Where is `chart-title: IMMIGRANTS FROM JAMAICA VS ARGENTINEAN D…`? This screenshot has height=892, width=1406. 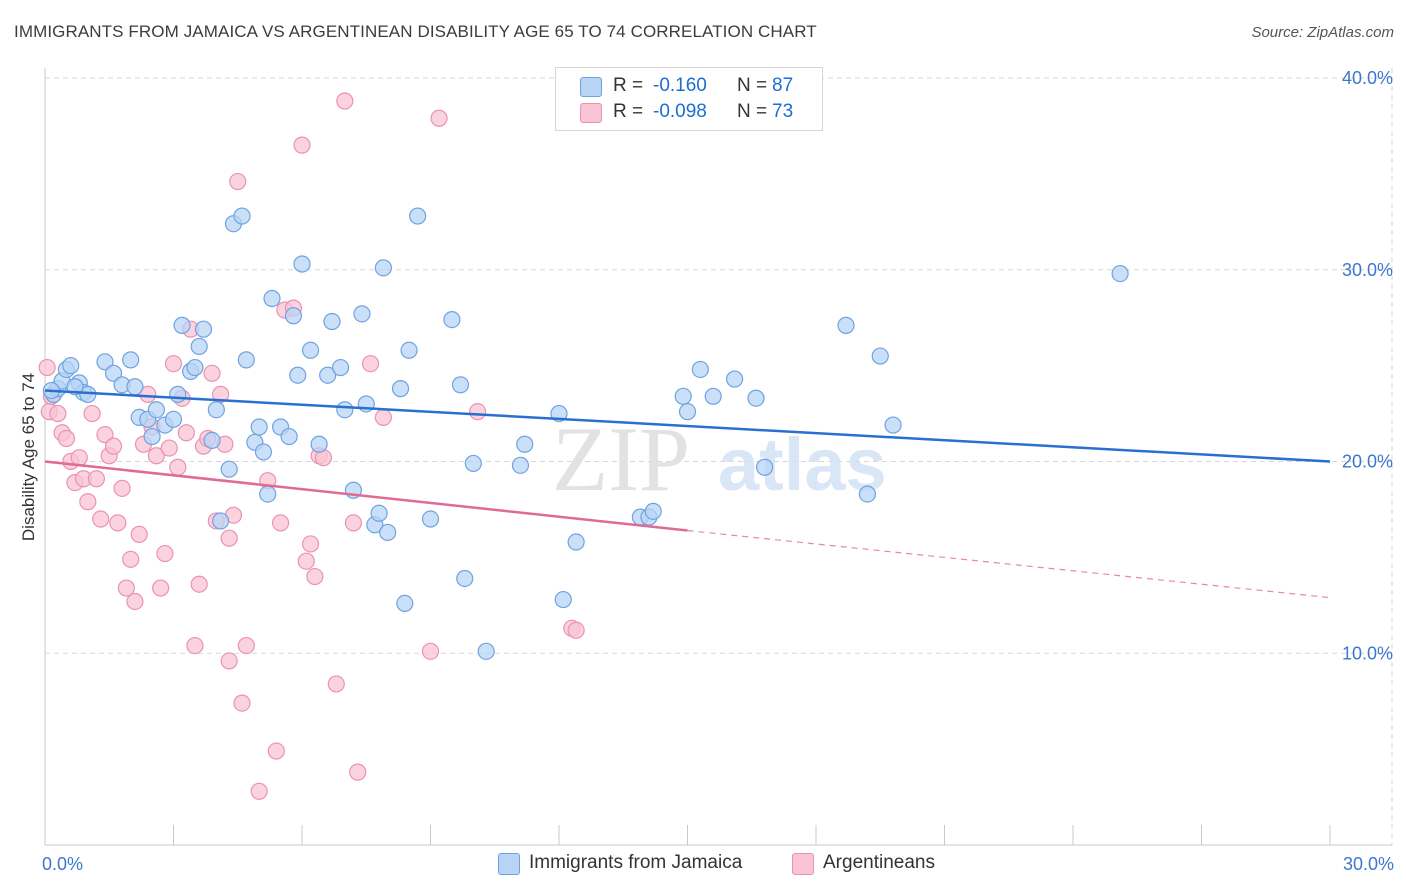
chart-title: IMMIGRANTS FROM JAMAICA VS ARGENTINEAN D… is located at coordinates (415, 31).